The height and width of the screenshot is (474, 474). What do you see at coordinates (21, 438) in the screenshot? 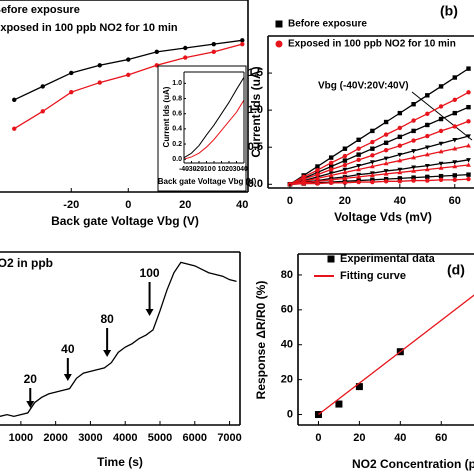
I see `x-tick-label: 1000` at bounding box center [21, 438].